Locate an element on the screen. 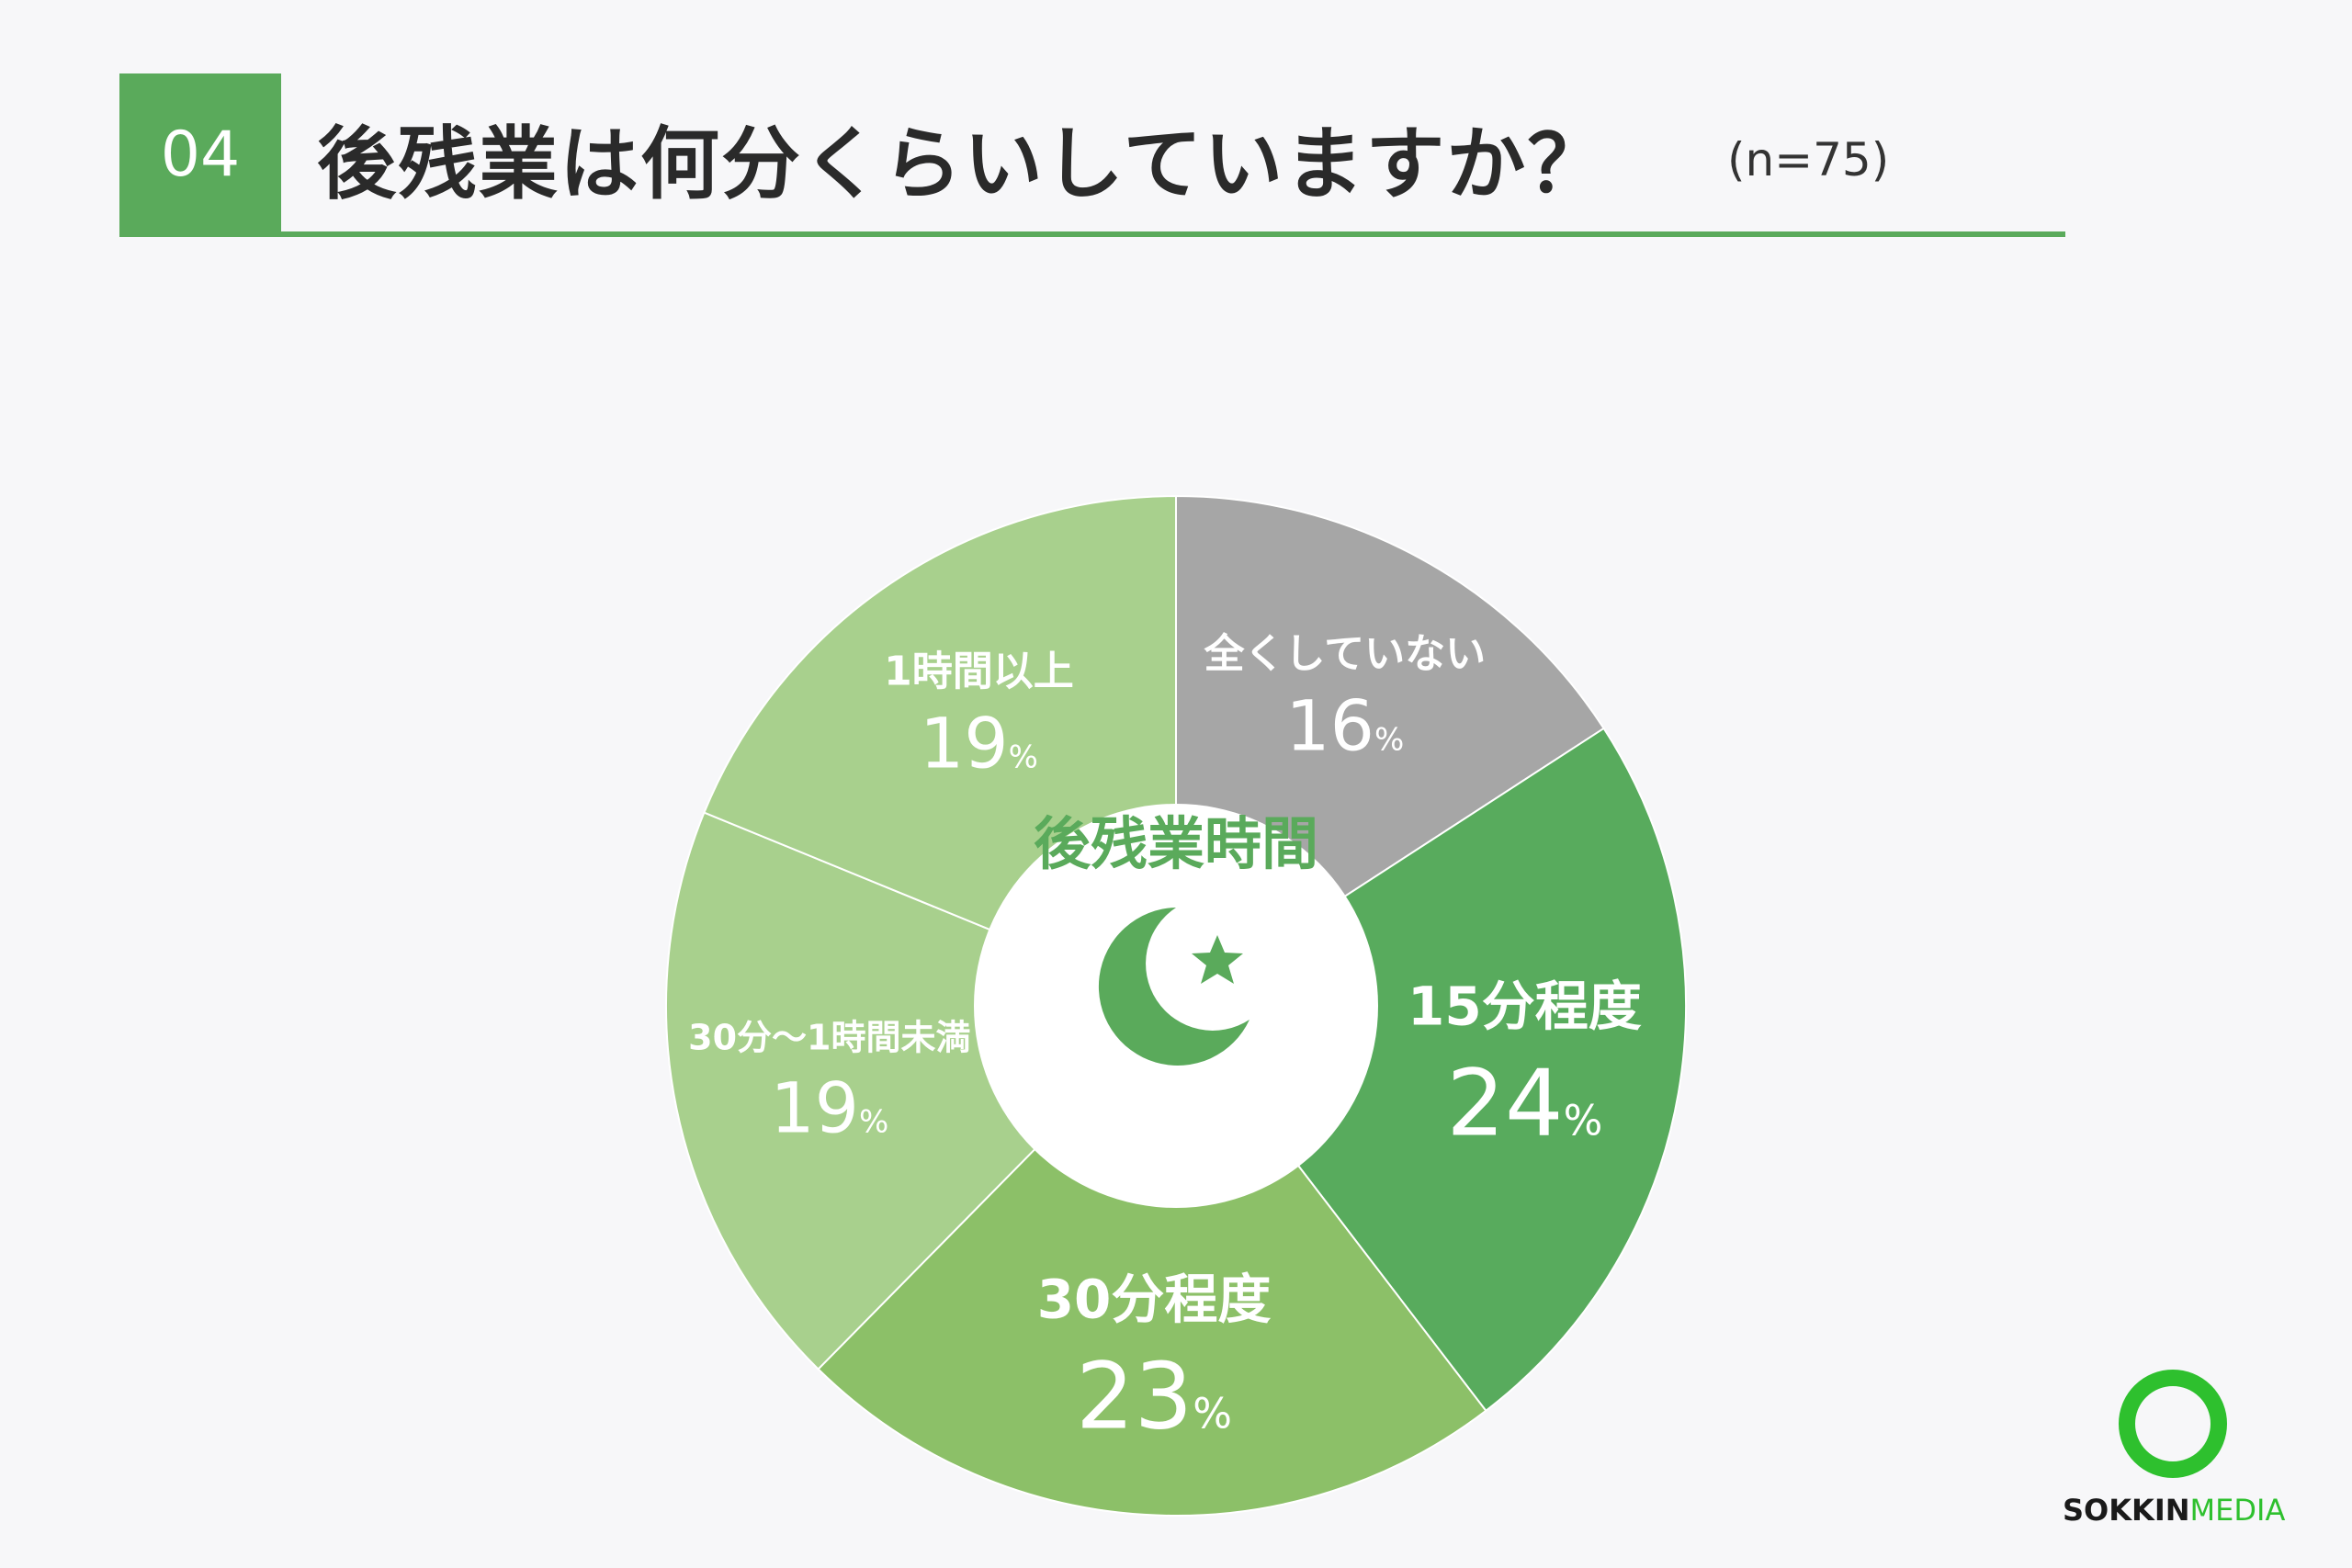 The height and width of the screenshot is (1568, 2352). center-label: 後残業時間 is located at coordinates (1176, 844).